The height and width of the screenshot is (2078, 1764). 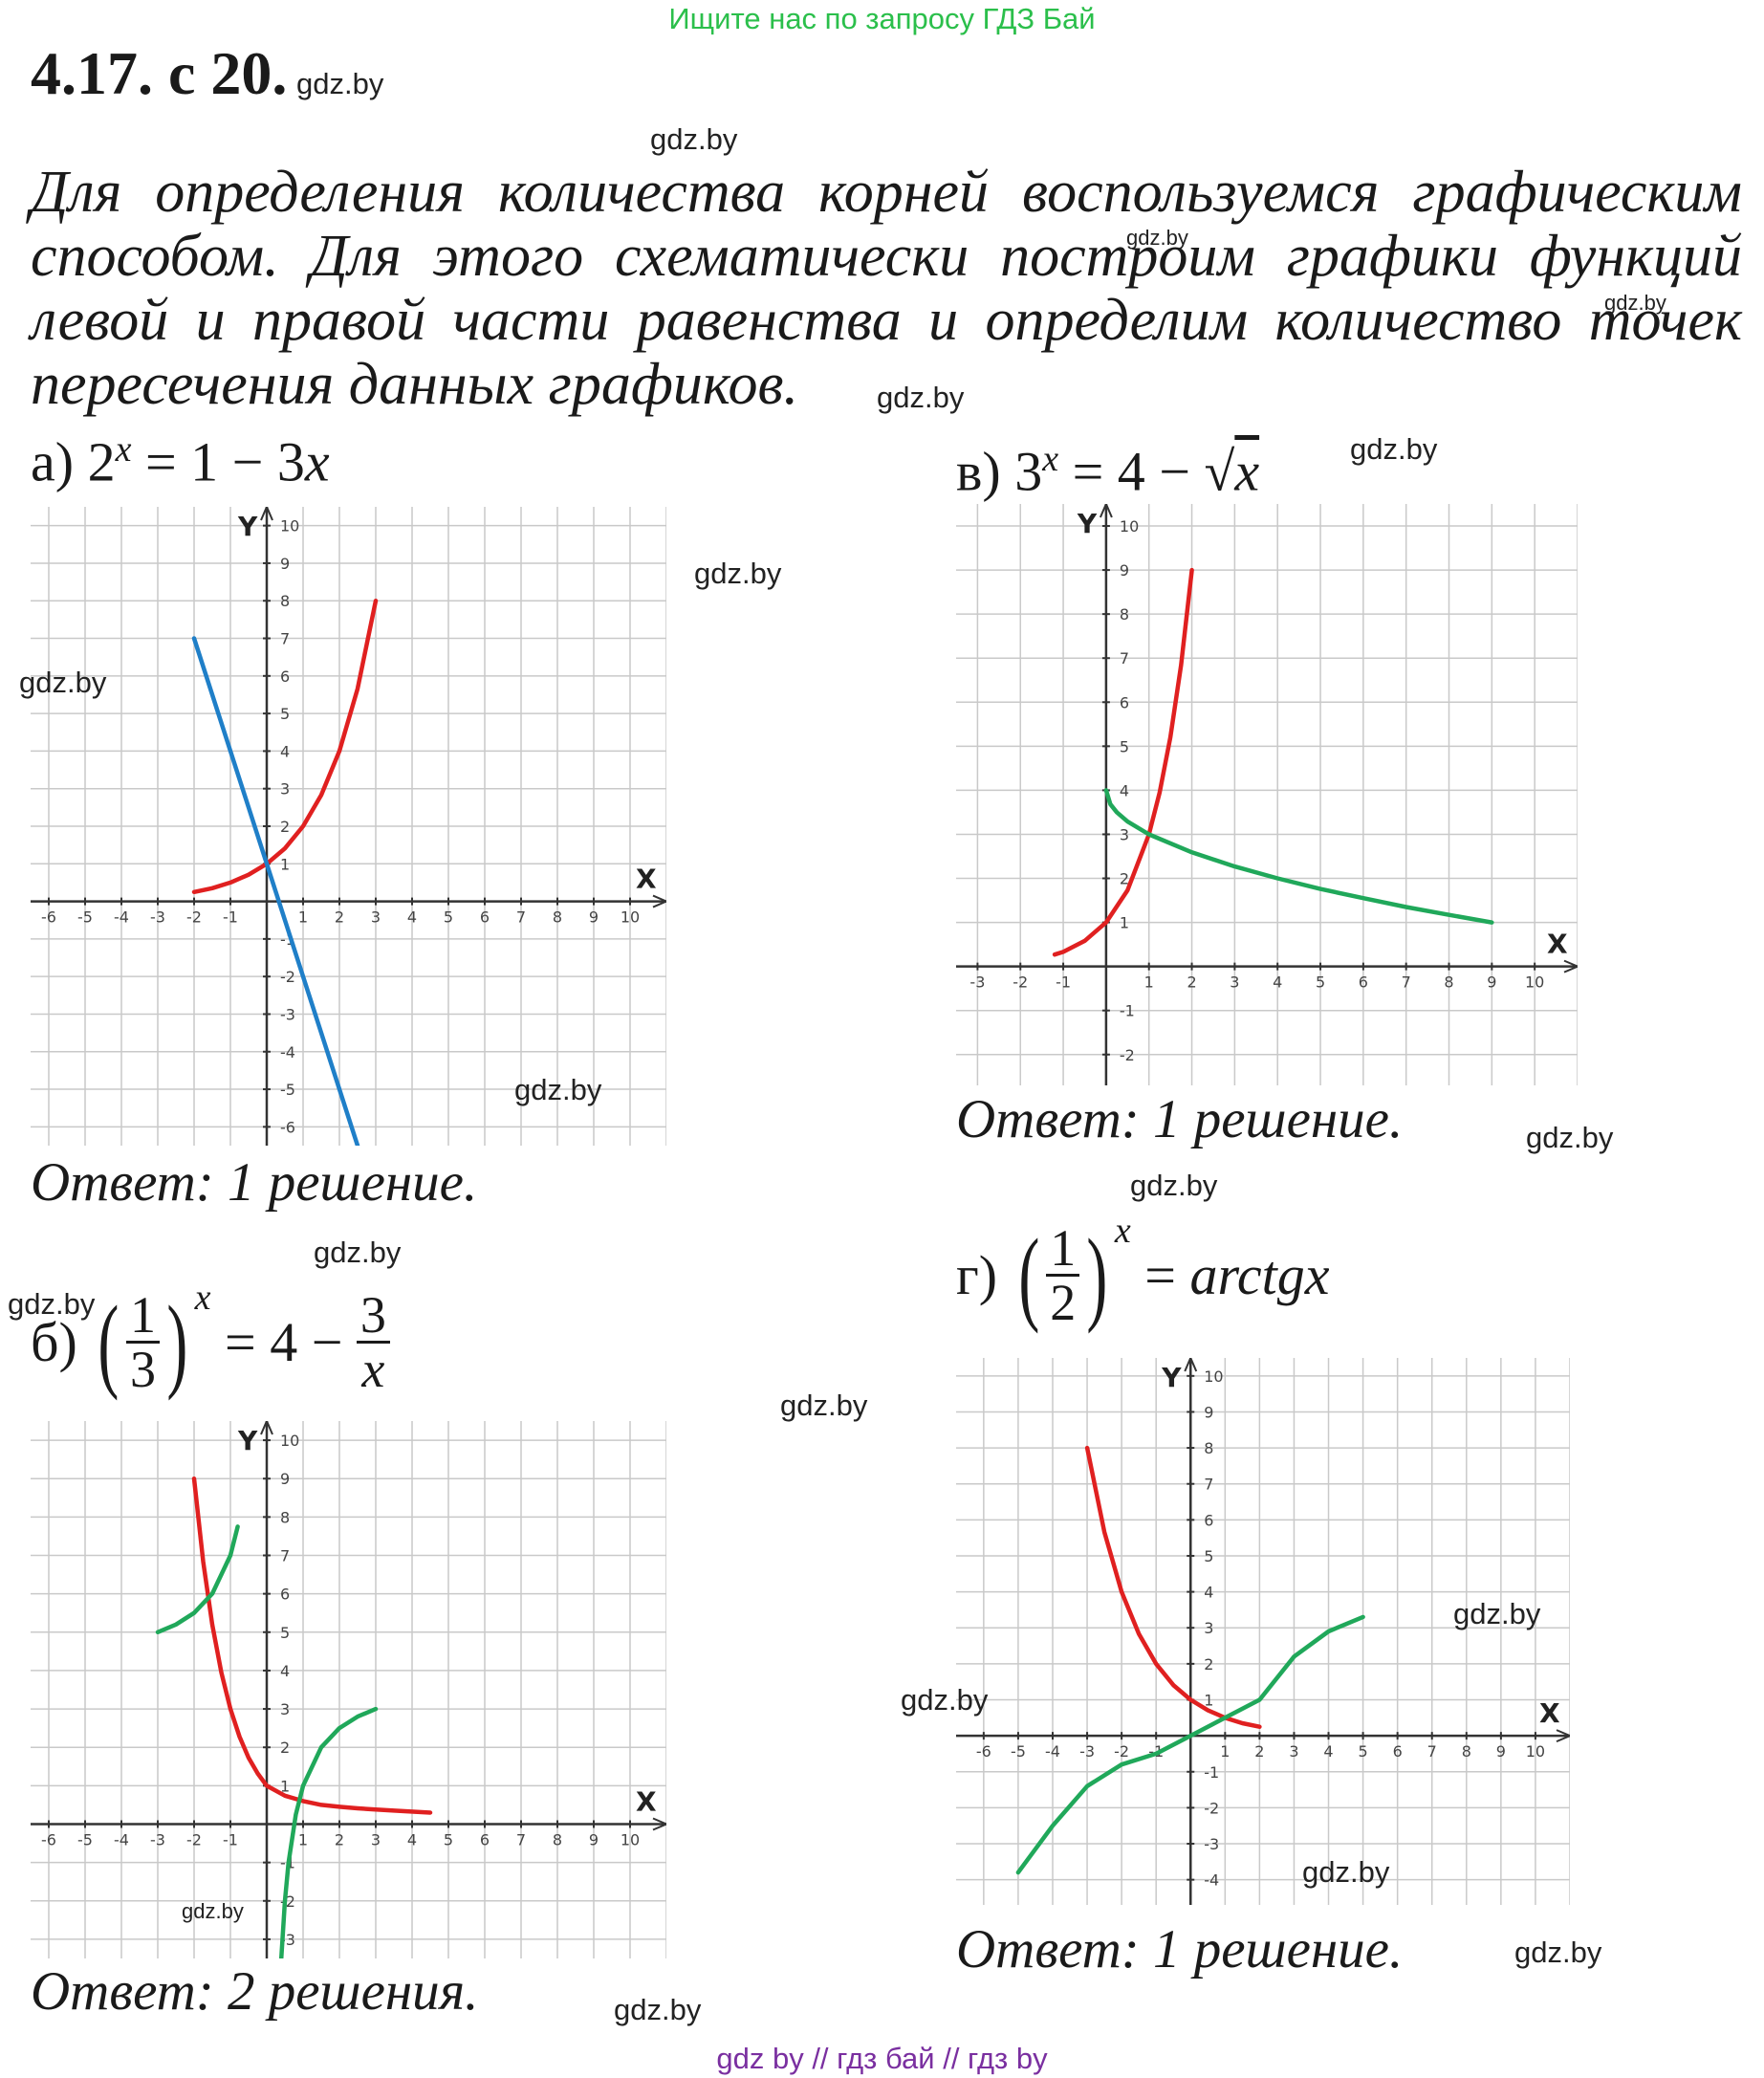 I want to click on y-axis-arrow, so click(x=1106, y=511).